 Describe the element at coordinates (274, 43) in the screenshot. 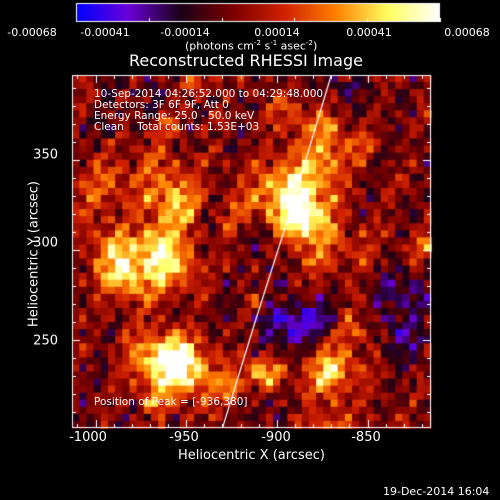

I see `units-part: -1` at that location.